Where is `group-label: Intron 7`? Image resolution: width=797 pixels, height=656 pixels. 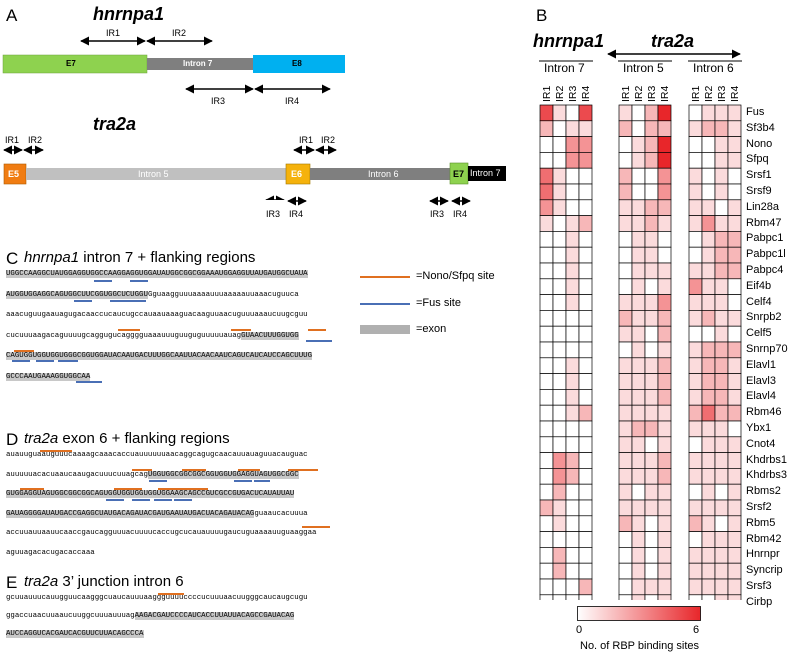
group-label: Intron 7 is located at coordinates (564, 68).